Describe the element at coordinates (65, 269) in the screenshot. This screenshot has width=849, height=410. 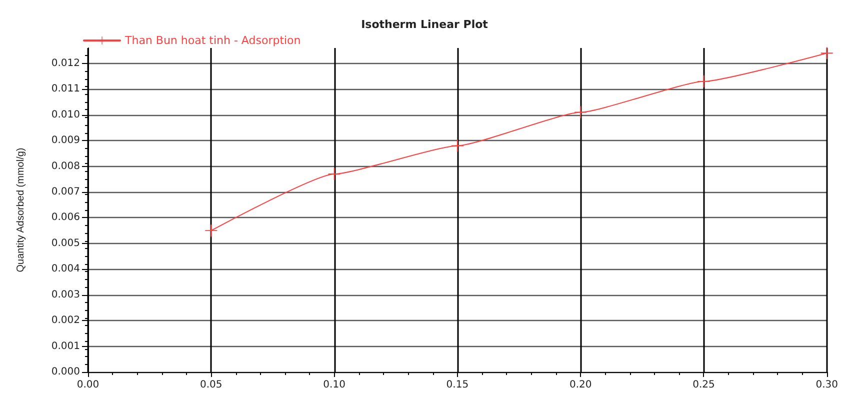
I see `y-tick-label: 0.004` at that location.